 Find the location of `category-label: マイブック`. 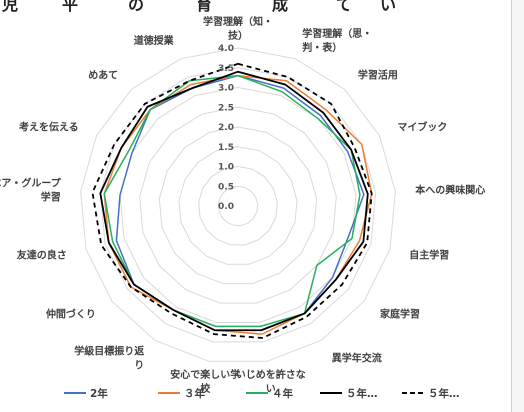

category-label: マイブック is located at coordinates (422, 127).